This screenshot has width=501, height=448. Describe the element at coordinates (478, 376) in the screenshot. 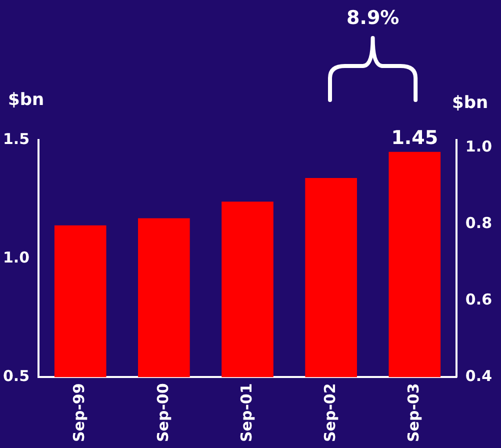

I see `y2-tick-label: 0.4` at that location.